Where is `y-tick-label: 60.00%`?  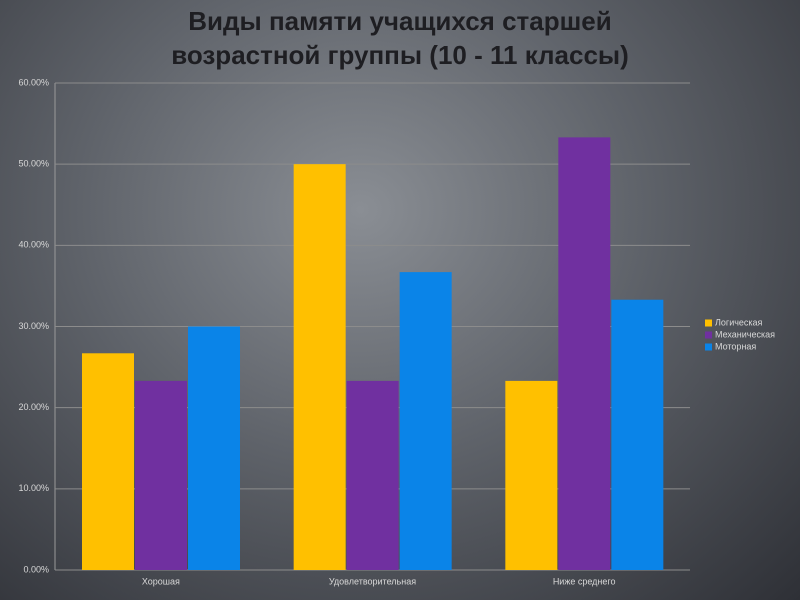 y-tick-label: 60.00% is located at coordinates (33, 82).